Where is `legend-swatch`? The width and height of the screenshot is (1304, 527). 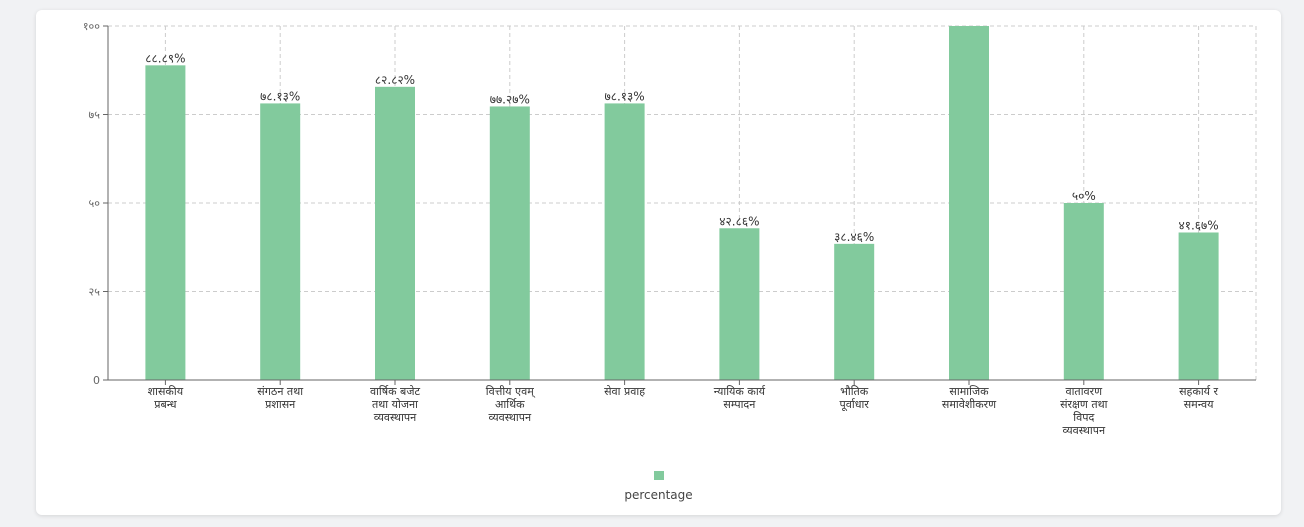
legend-swatch is located at coordinates (658, 475).